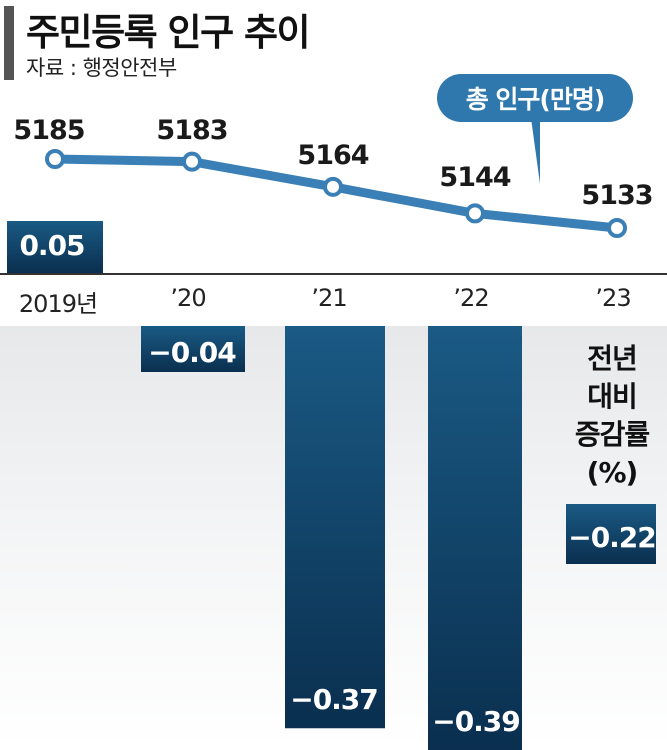  Describe the element at coordinates (475, 177) in the screenshot. I see `population-value-label: 5144` at that location.